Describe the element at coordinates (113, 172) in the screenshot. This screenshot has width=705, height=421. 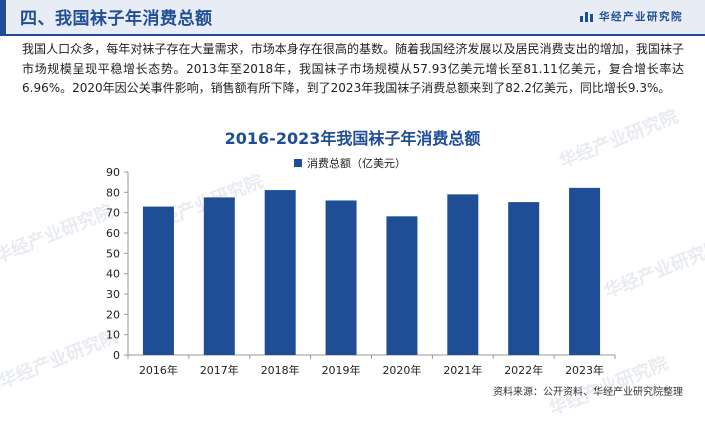
I see `y-tick-label: 90` at that location.